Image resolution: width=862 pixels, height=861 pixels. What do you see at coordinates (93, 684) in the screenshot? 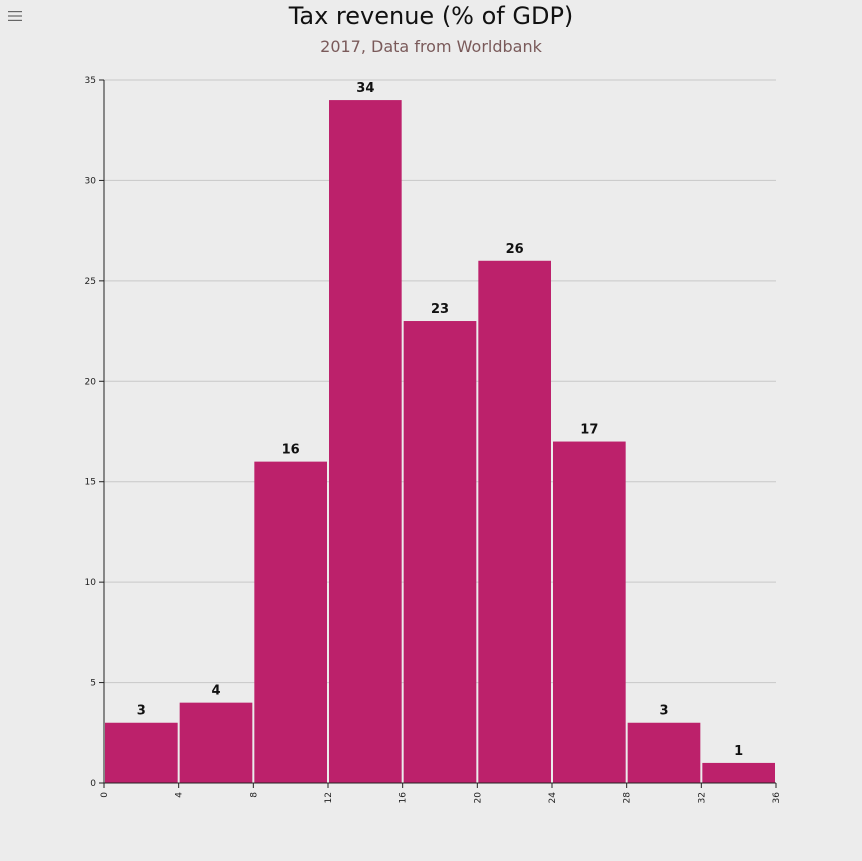
I see `y-tick-label: 5` at bounding box center [93, 684].